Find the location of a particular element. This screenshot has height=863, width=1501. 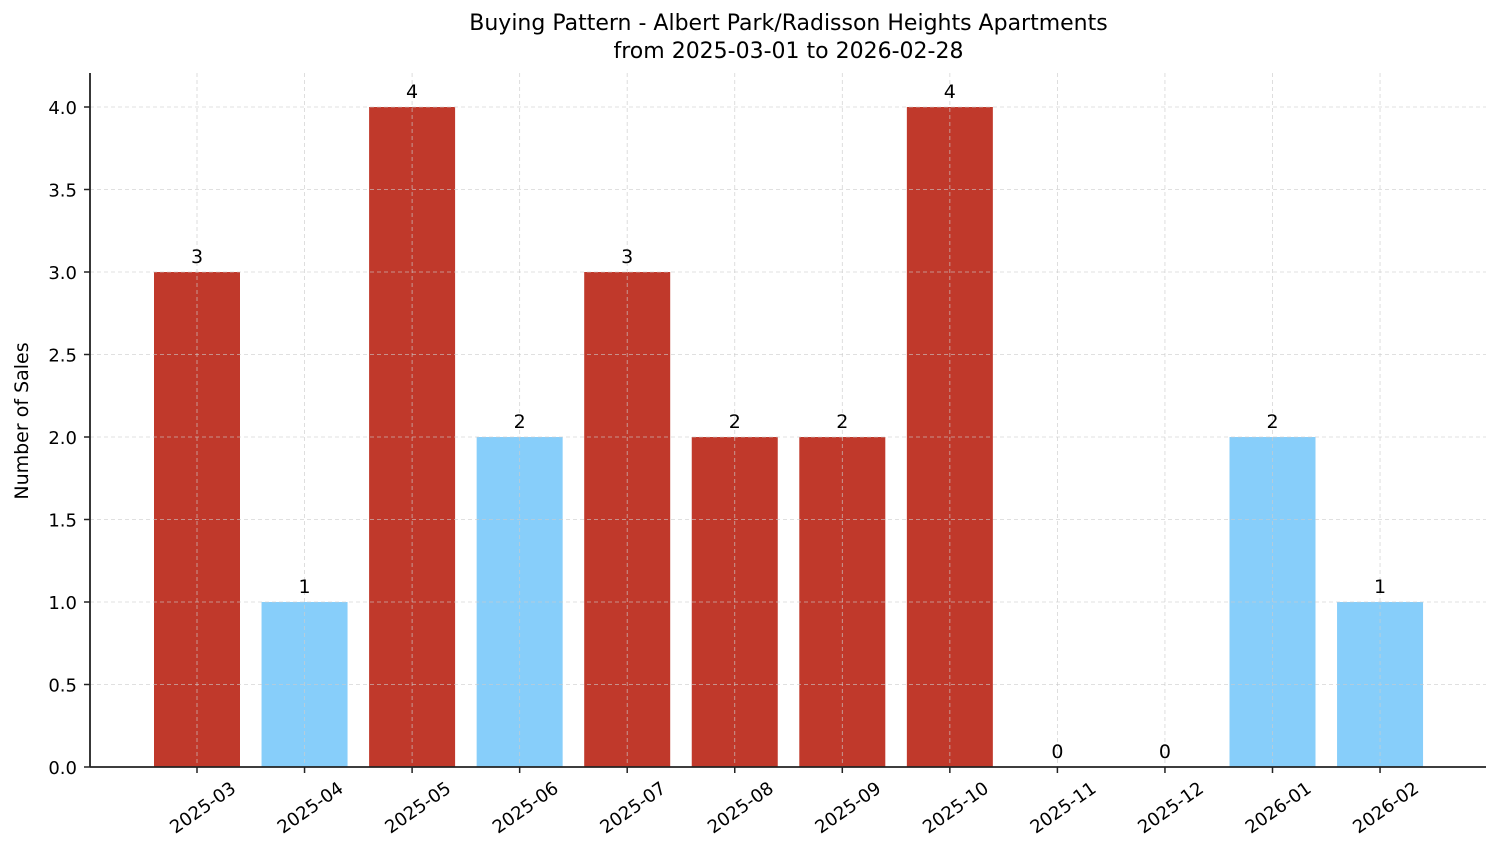

y-tick-label: 2.0 is located at coordinates (62, 438).